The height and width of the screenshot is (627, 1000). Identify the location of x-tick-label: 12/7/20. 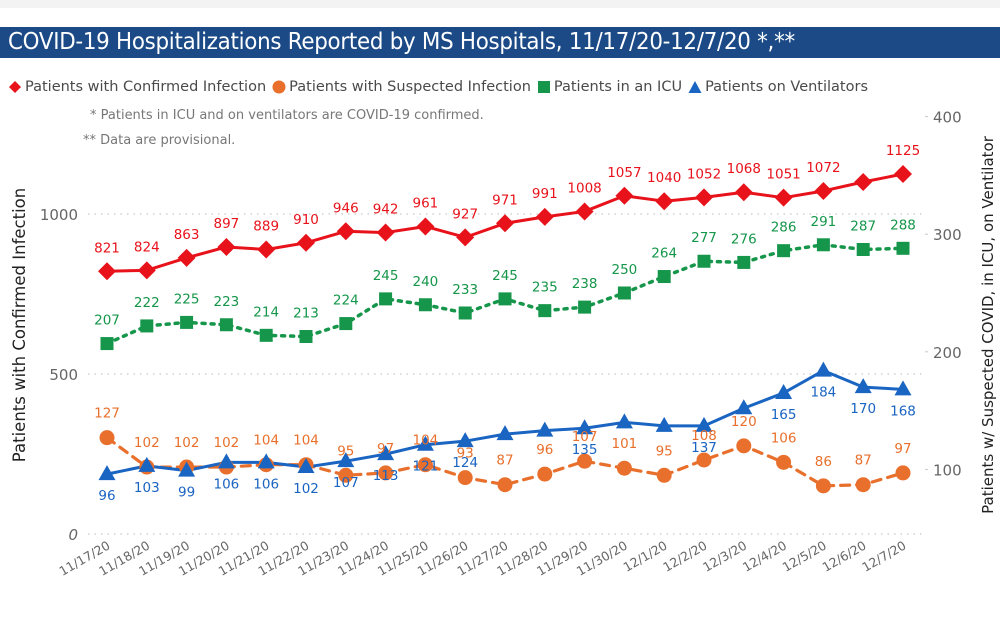
(883, 556).